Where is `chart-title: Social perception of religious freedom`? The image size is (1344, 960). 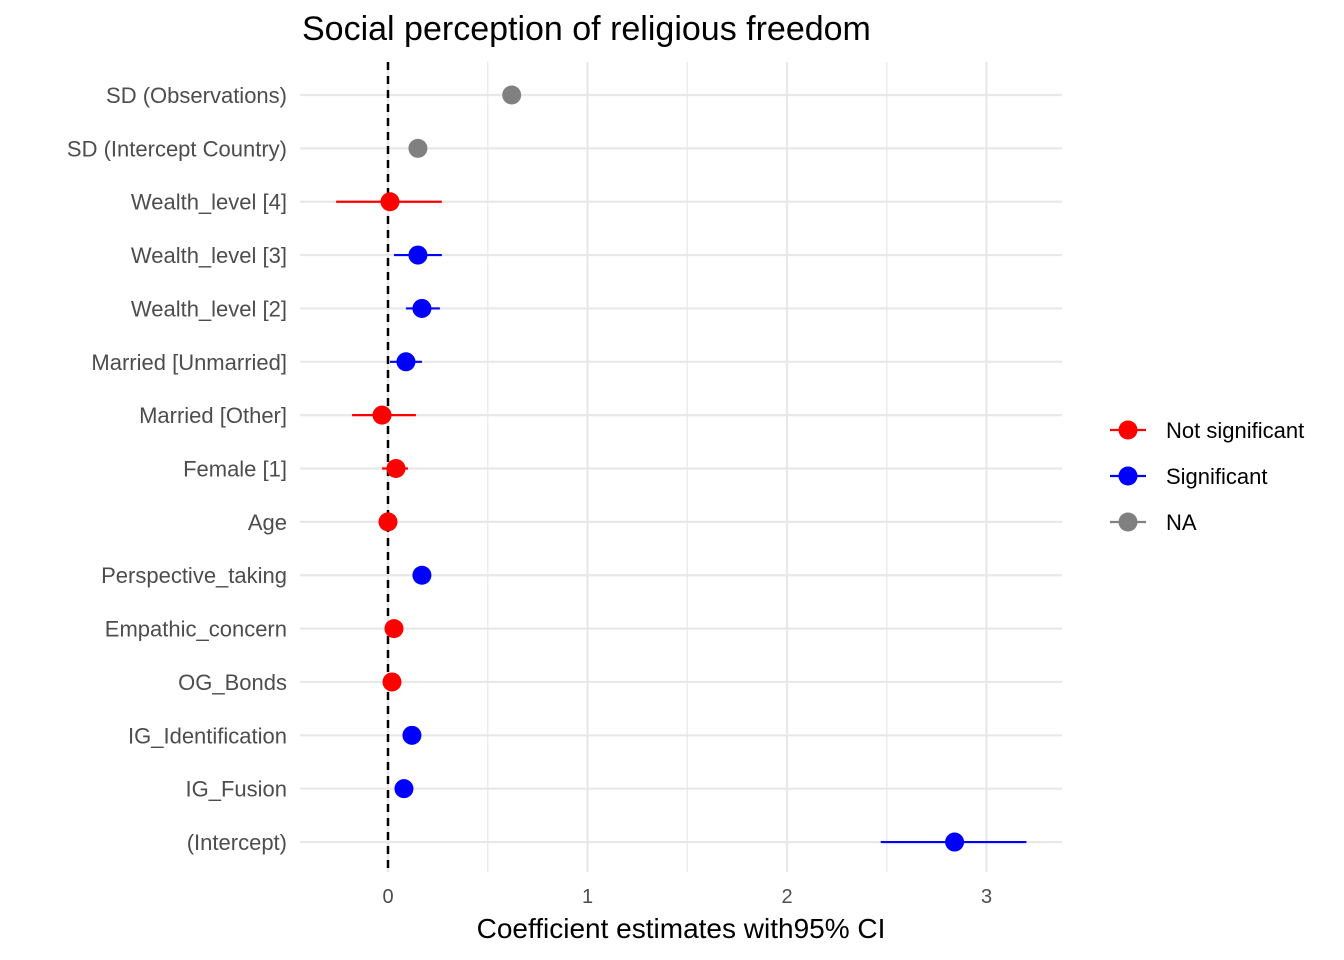
chart-title: Social perception of religious freedom is located at coordinates (586, 29).